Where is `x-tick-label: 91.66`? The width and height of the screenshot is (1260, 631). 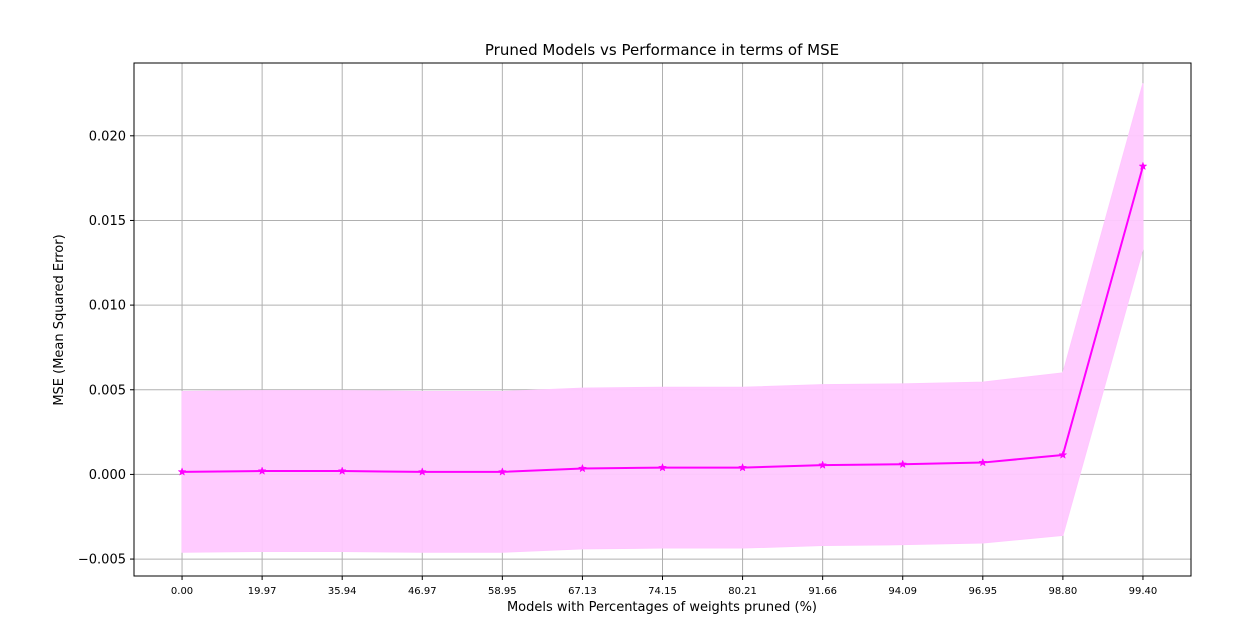
x-tick-label: 91.66 is located at coordinates (822, 591).